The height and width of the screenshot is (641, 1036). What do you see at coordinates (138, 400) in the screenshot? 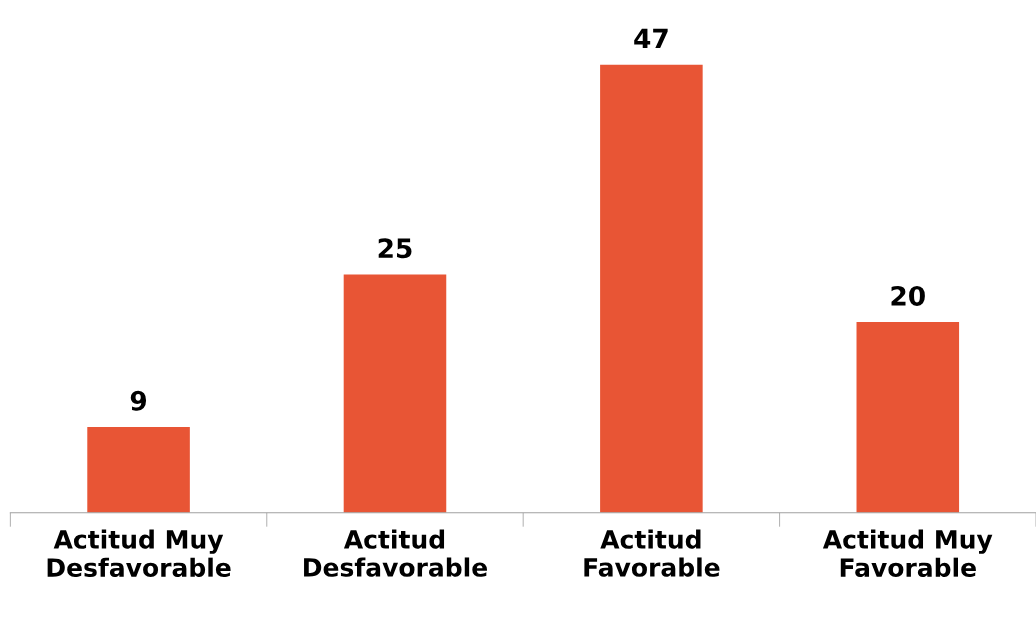
I see `data-label: 9` at bounding box center [138, 400].